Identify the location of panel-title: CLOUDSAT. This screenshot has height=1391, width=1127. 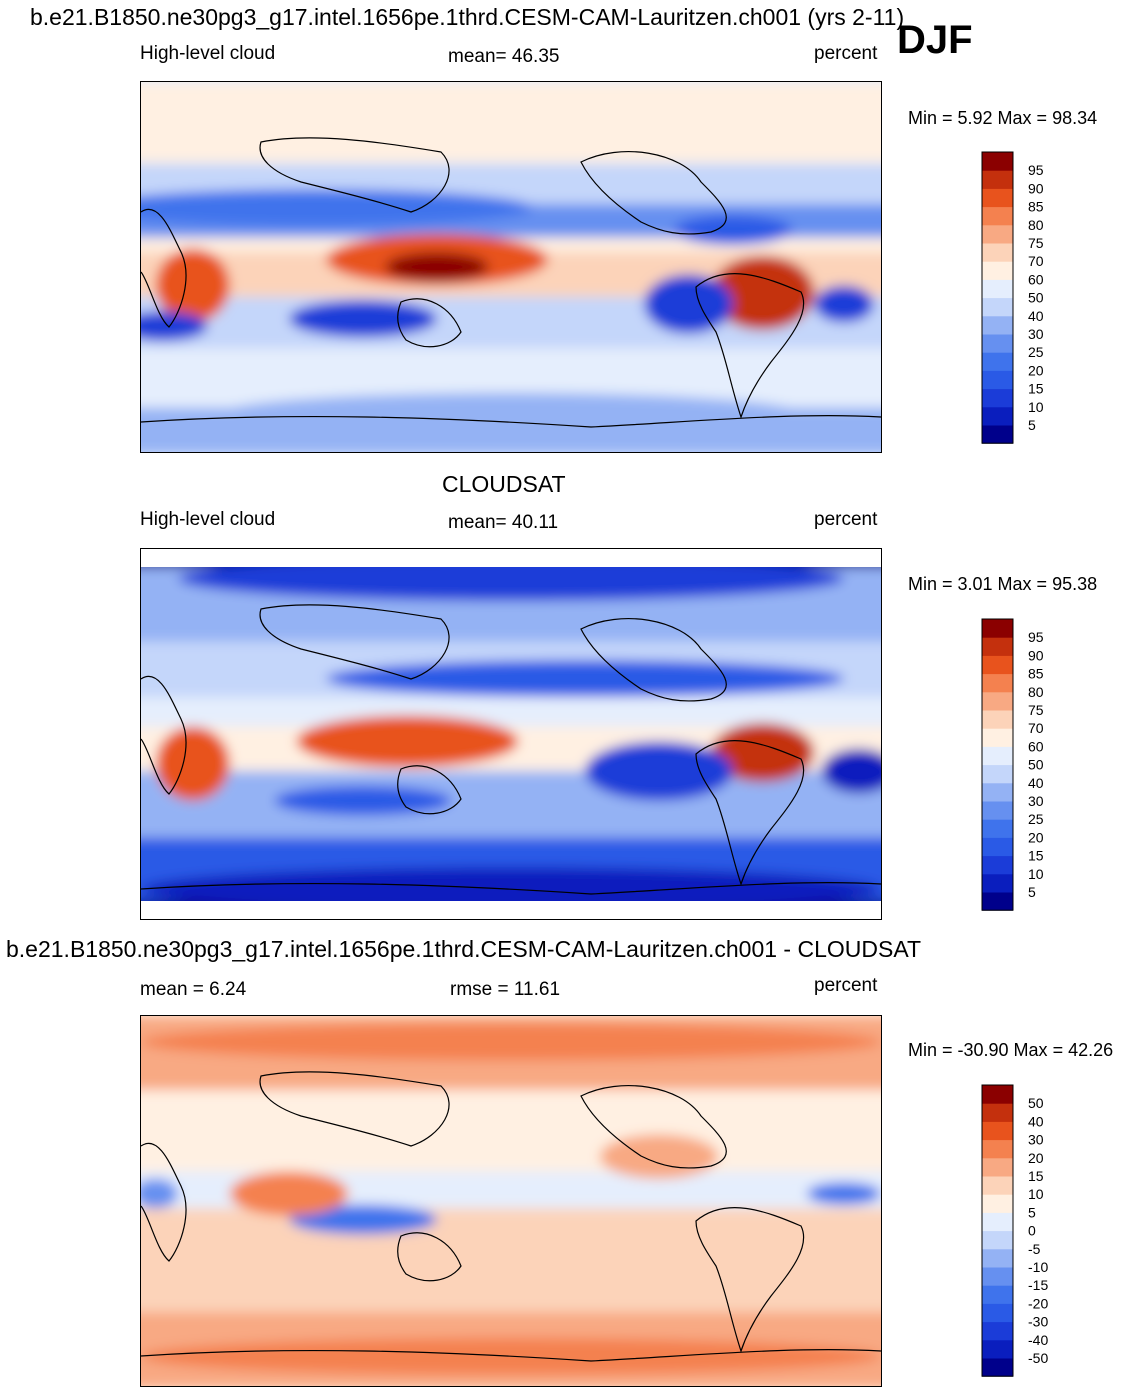
(504, 484).